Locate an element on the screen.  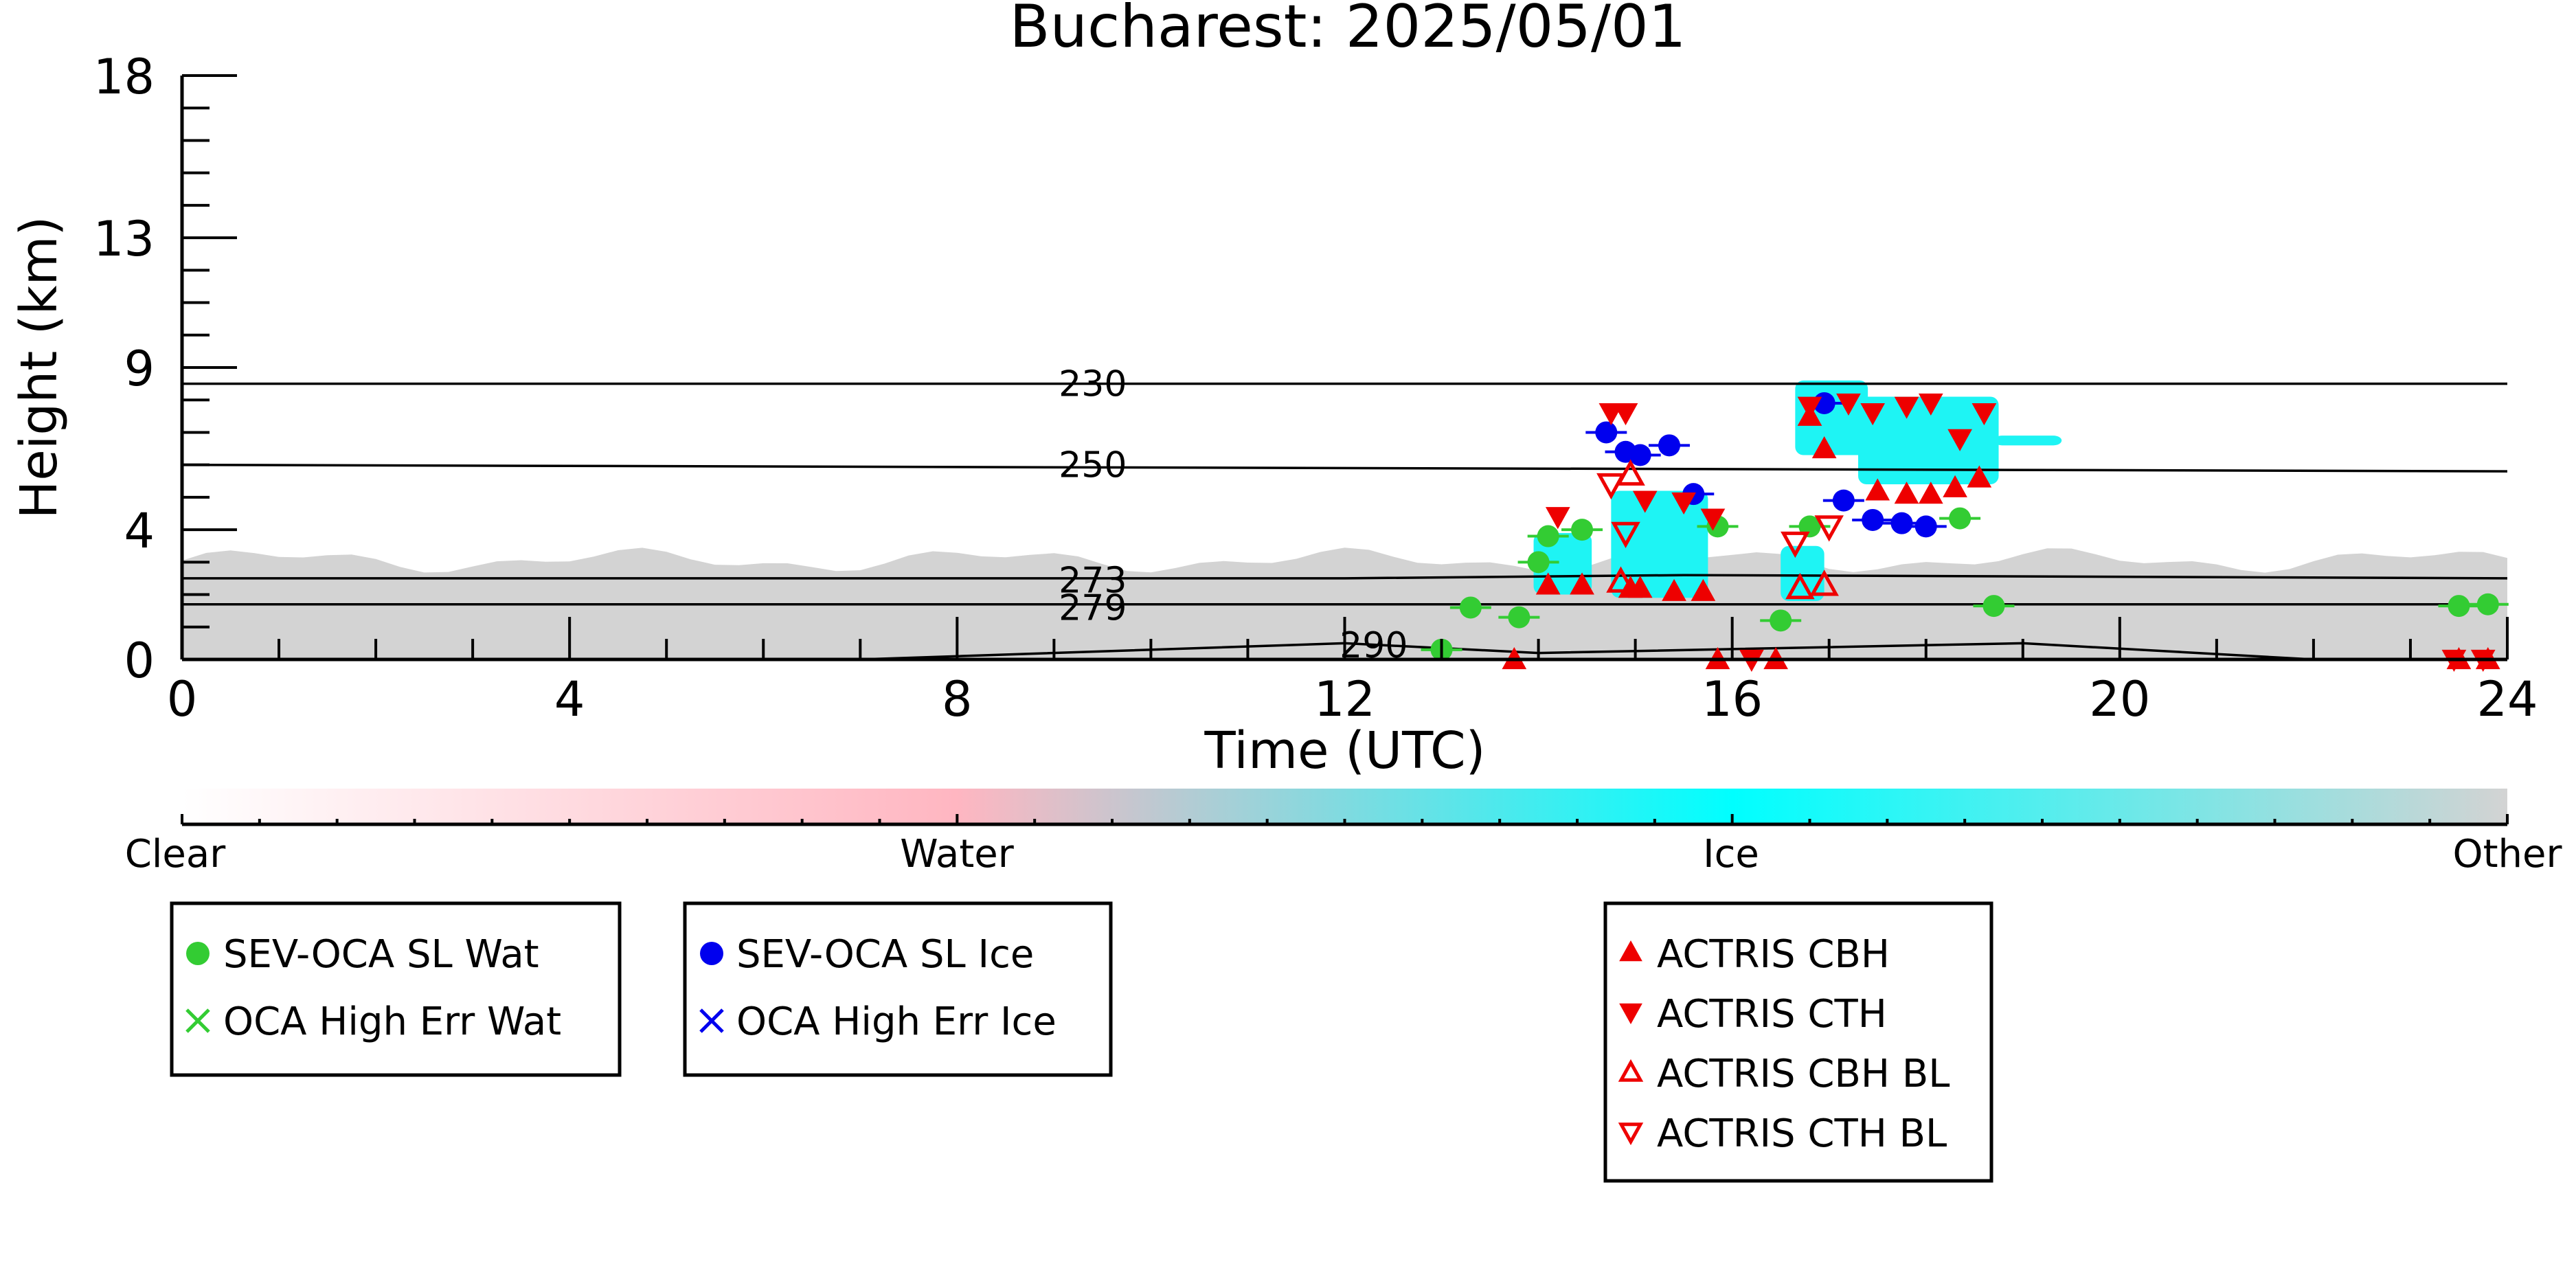
x-tick-label: 12 is located at coordinates (1344, 699).